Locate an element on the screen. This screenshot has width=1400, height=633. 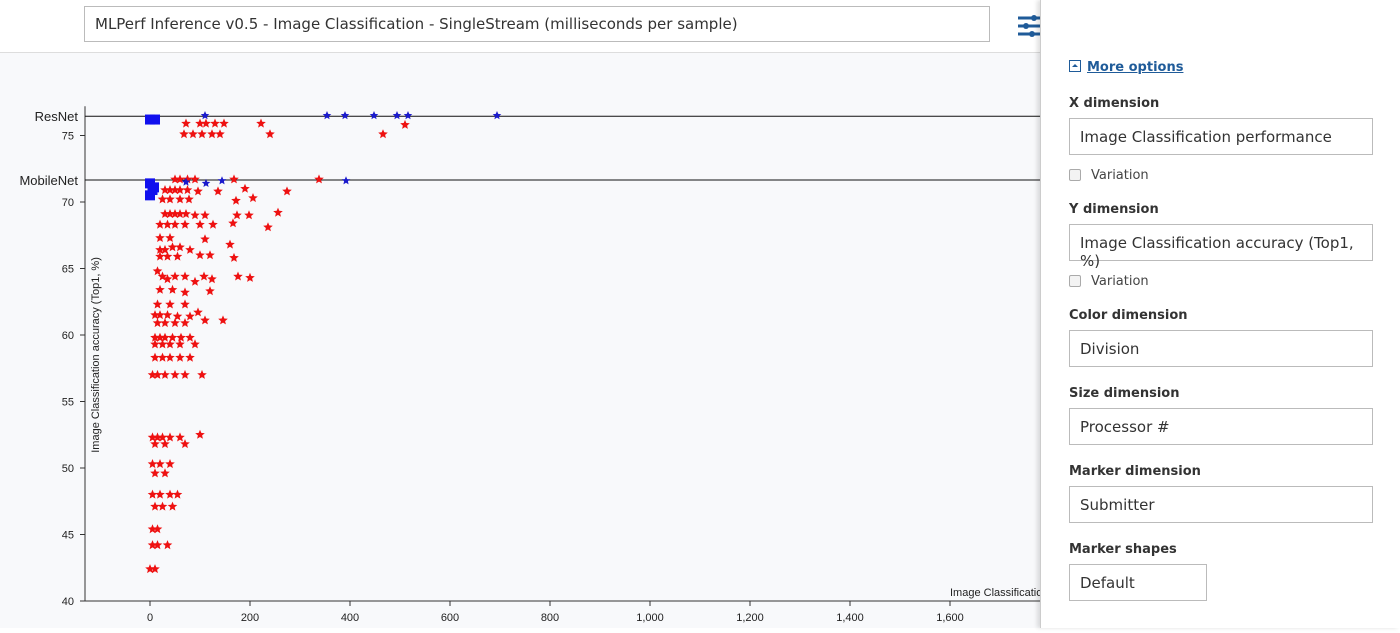
color-dimension-select: Division is located at coordinates (1221, 348).